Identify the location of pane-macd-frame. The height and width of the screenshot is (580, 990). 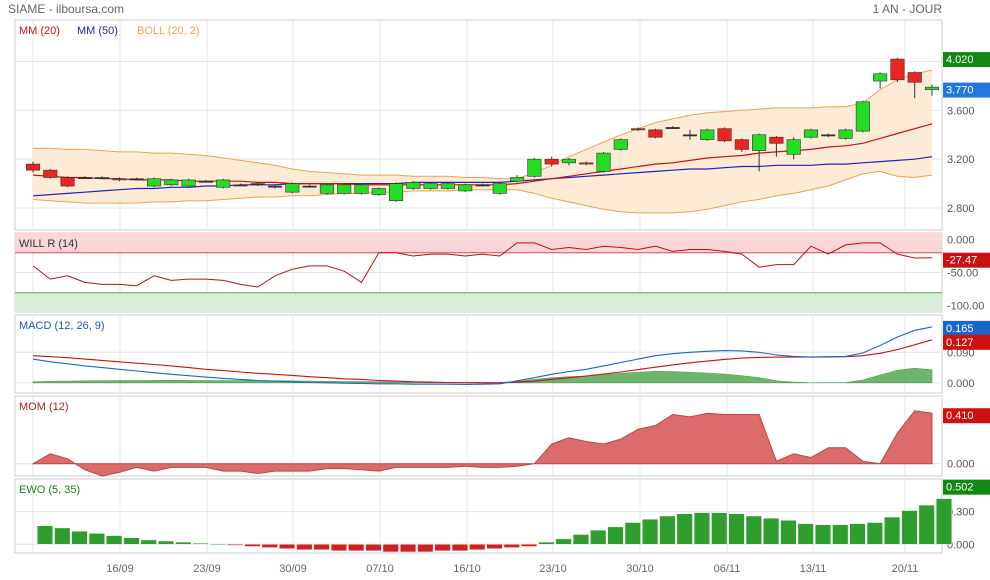
(478, 354).